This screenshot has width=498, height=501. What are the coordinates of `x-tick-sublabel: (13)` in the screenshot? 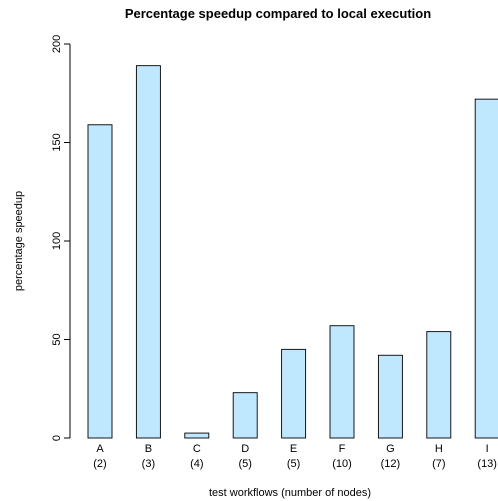 It's located at (487, 464).